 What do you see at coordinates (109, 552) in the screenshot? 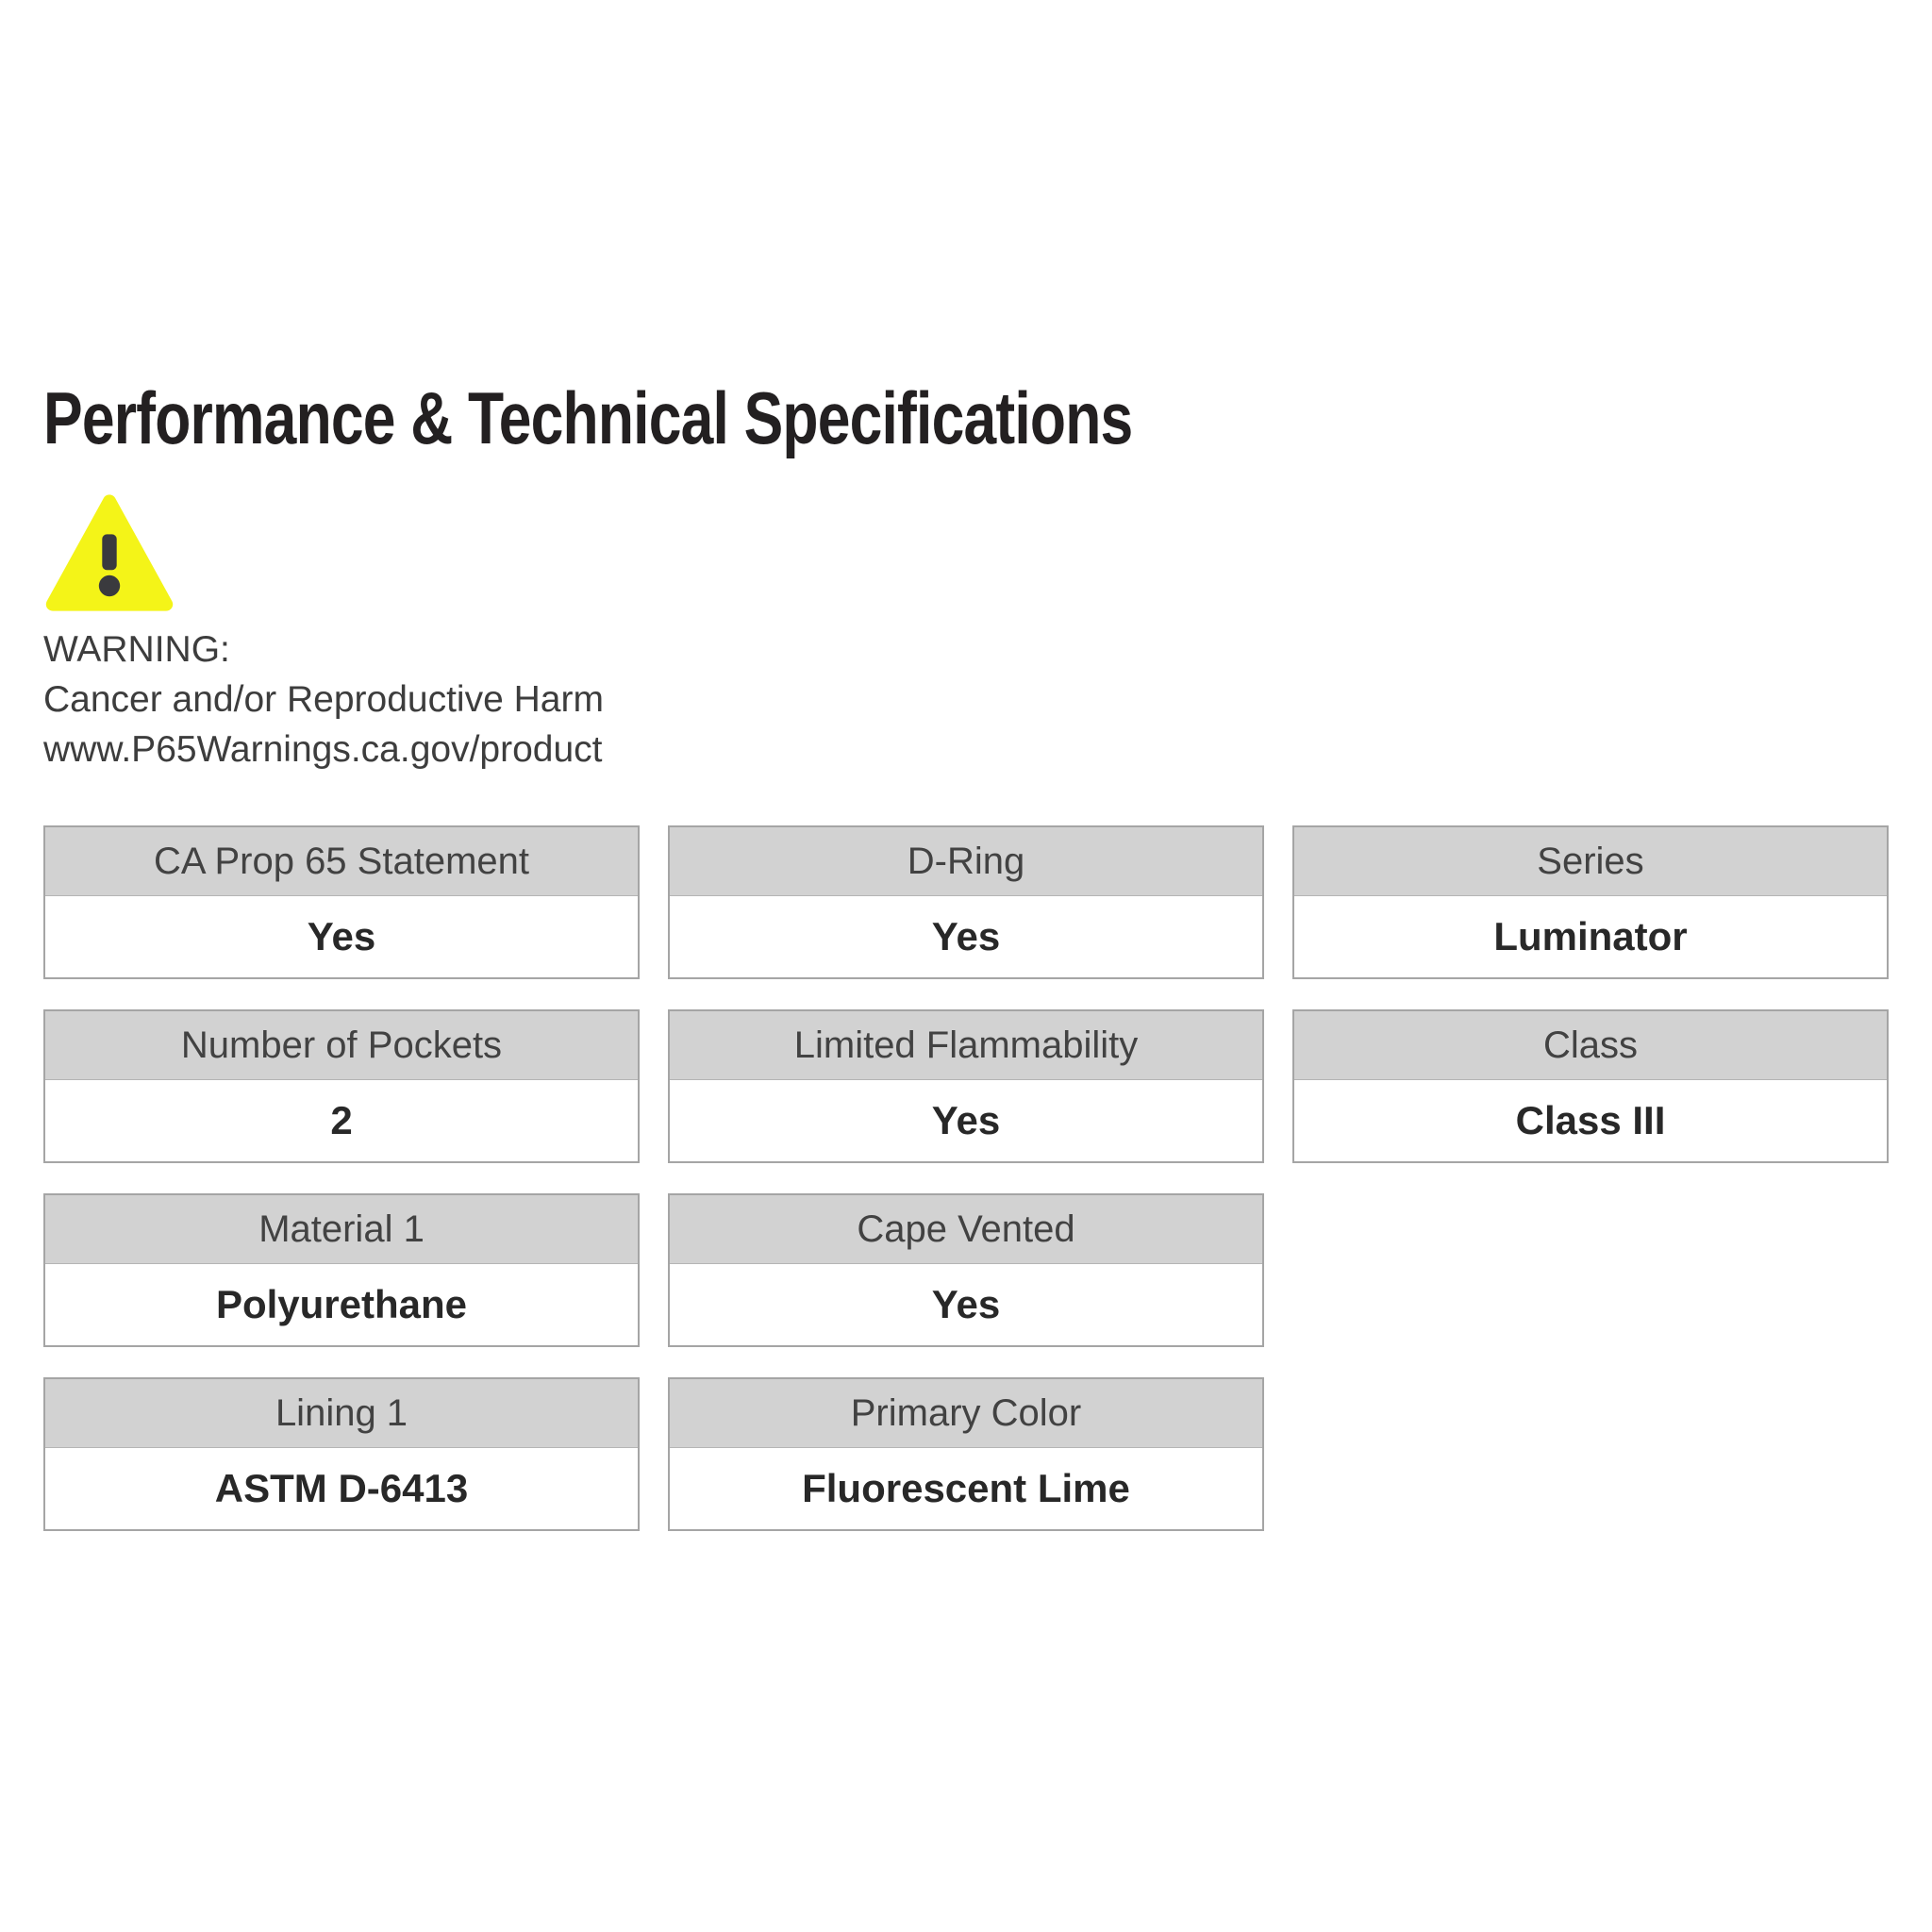
I see `warning-triangle-icon` at bounding box center [109, 552].